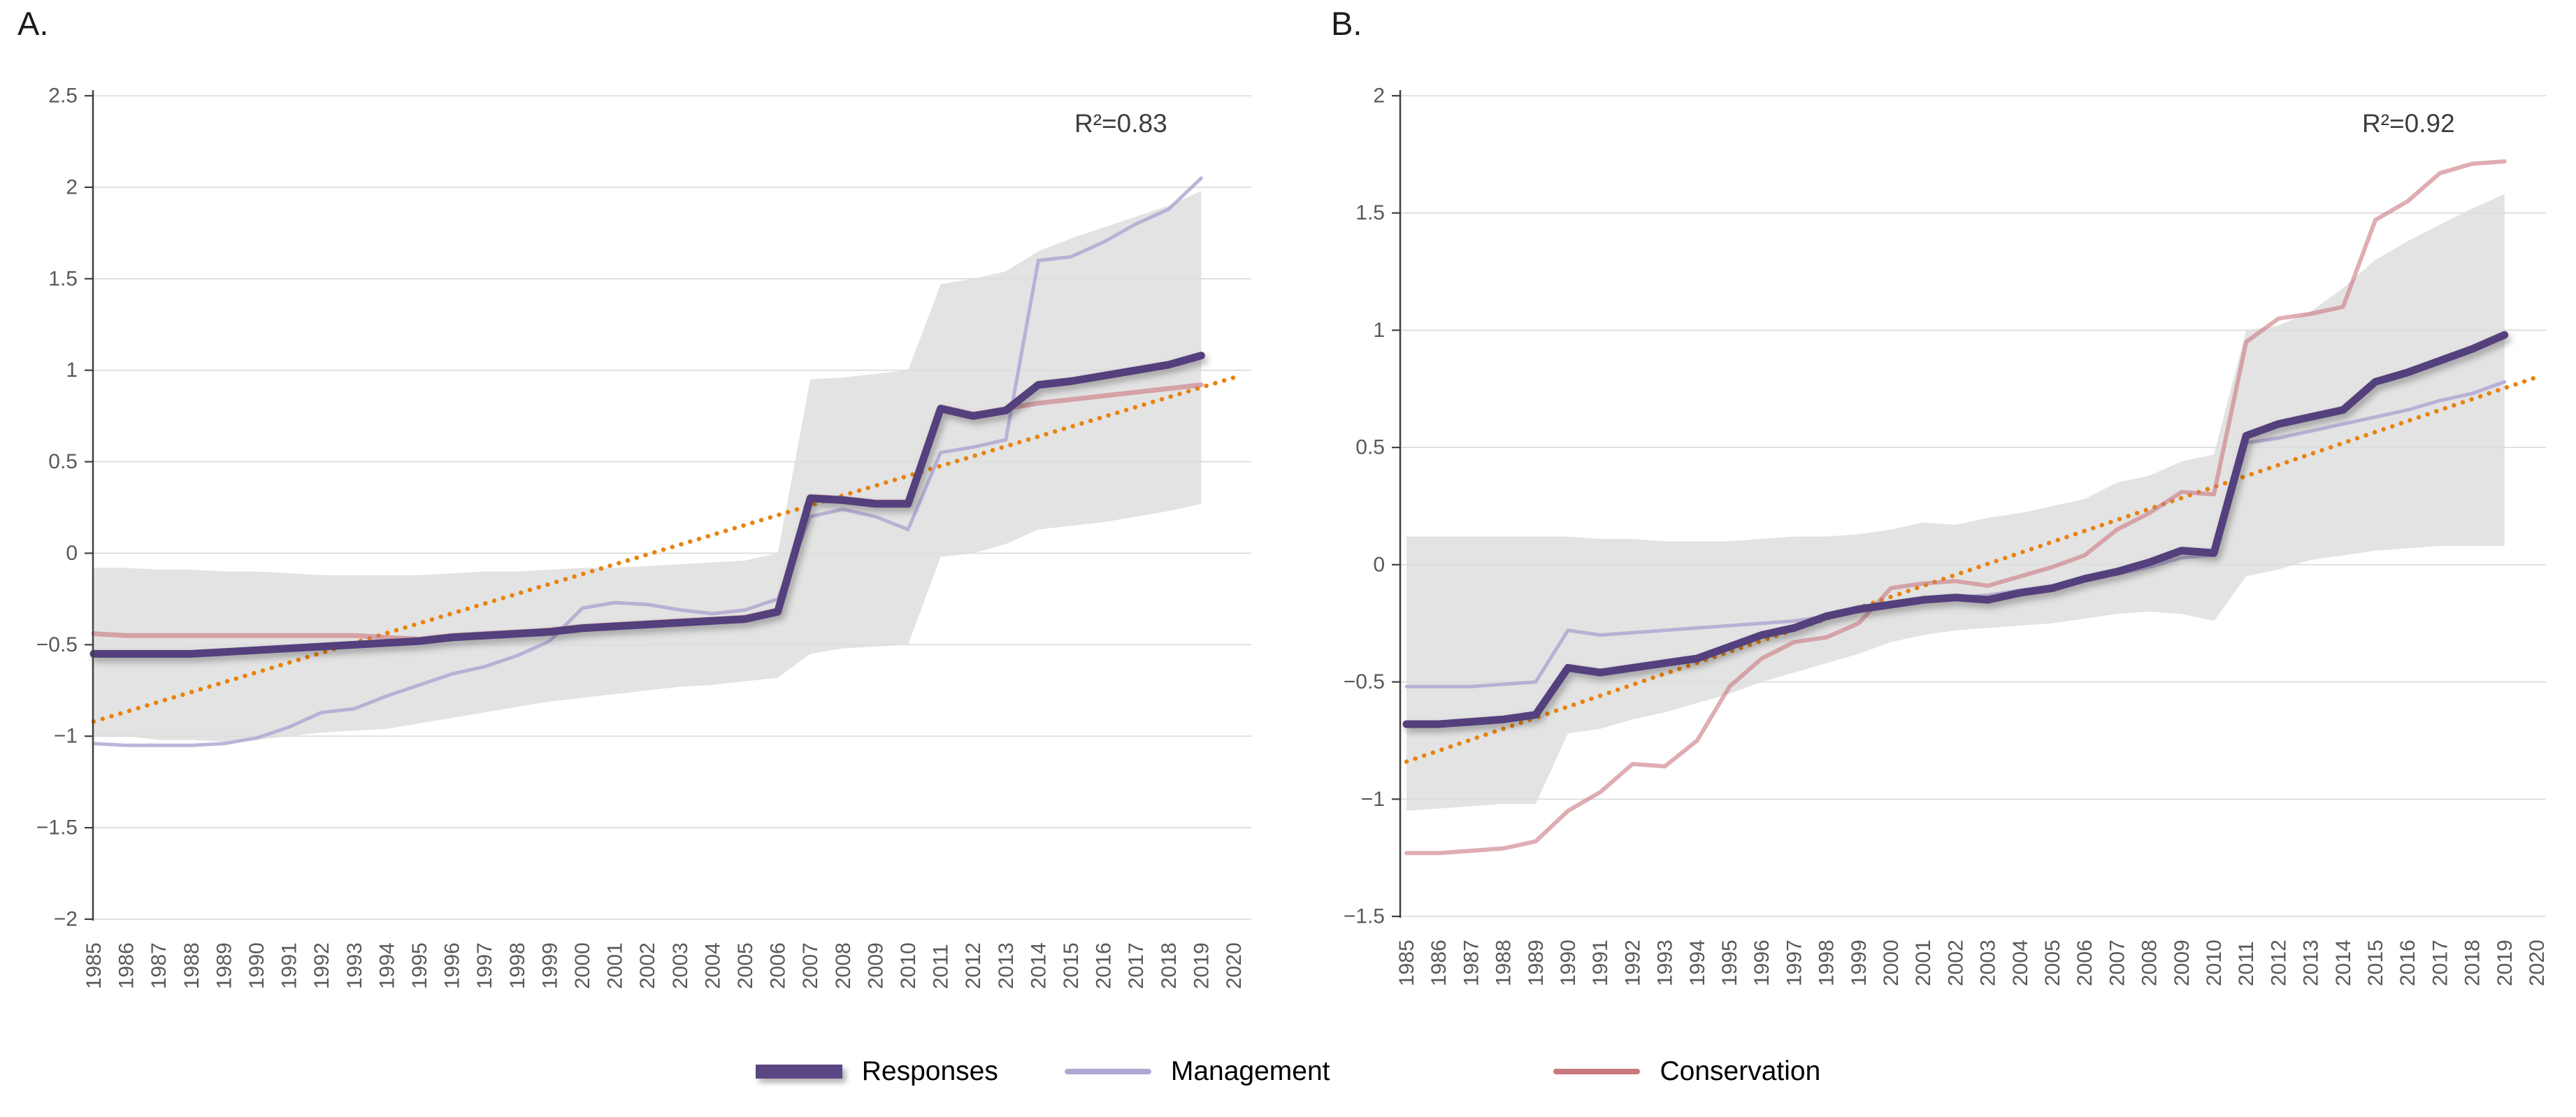  Describe the element at coordinates (2537, 962) in the screenshot. I see `x-tick-label: 2020` at that location.